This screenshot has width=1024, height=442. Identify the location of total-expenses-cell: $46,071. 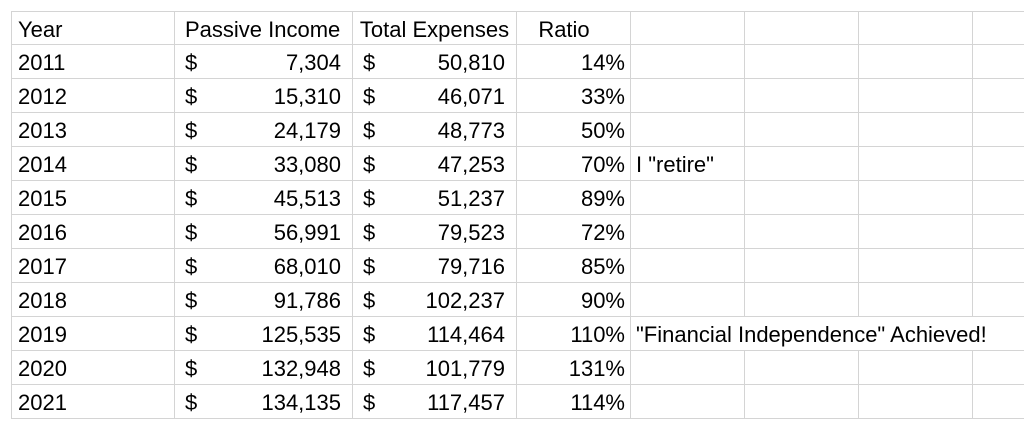
(435, 96).